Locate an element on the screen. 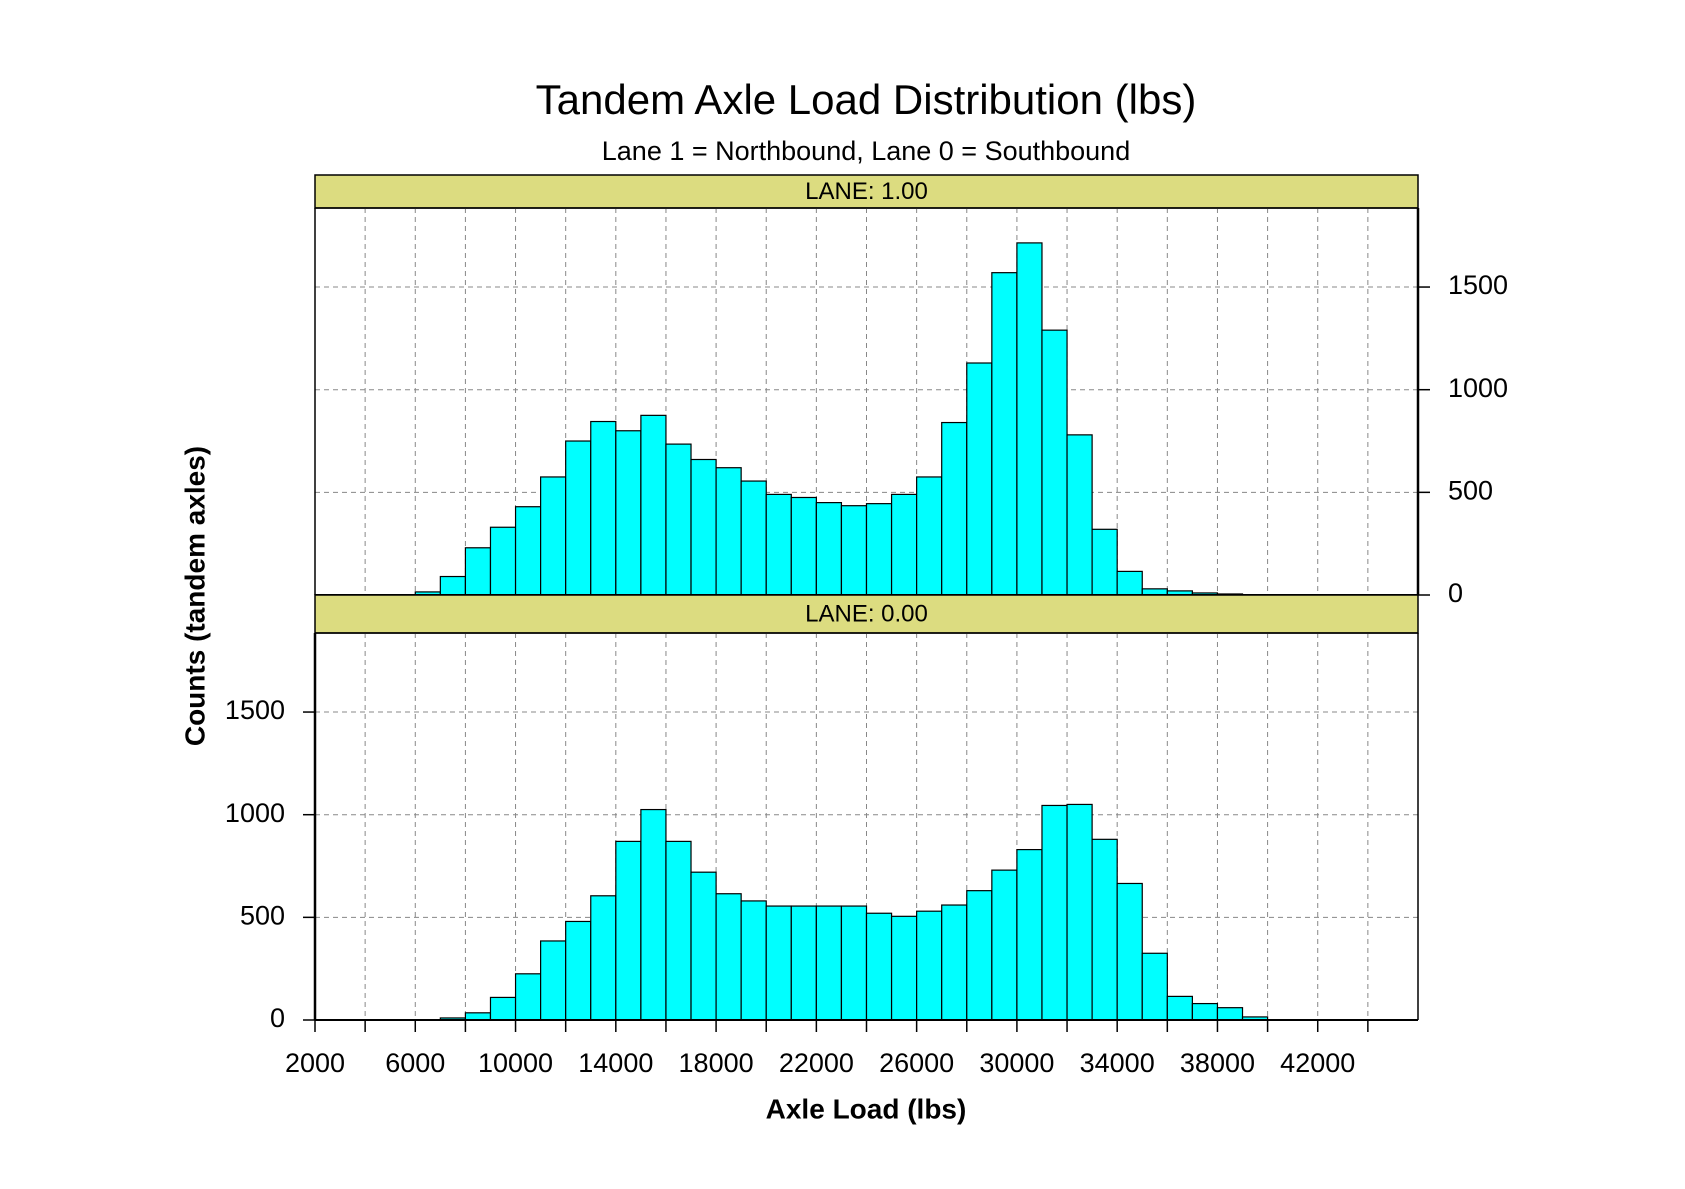 The width and height of the screenshot is (1685, 1189). x-axis-label: Axle Load (lbs) is located at coordinates (866, 1108).